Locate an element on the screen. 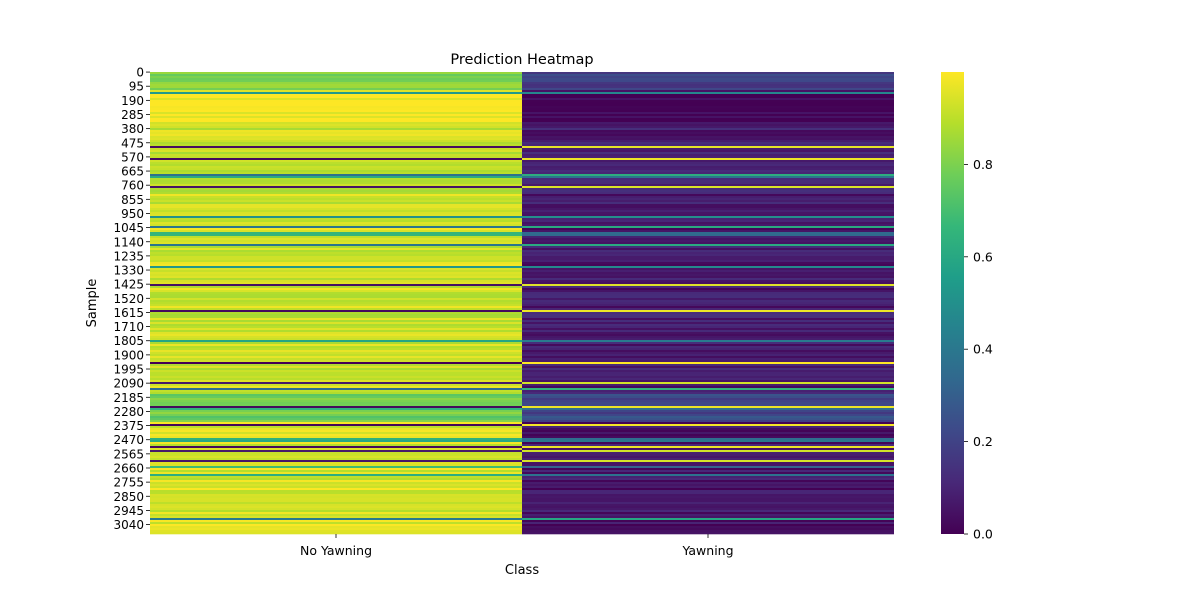  y-tick-label: 2850 is located at coordinates (128, 497).